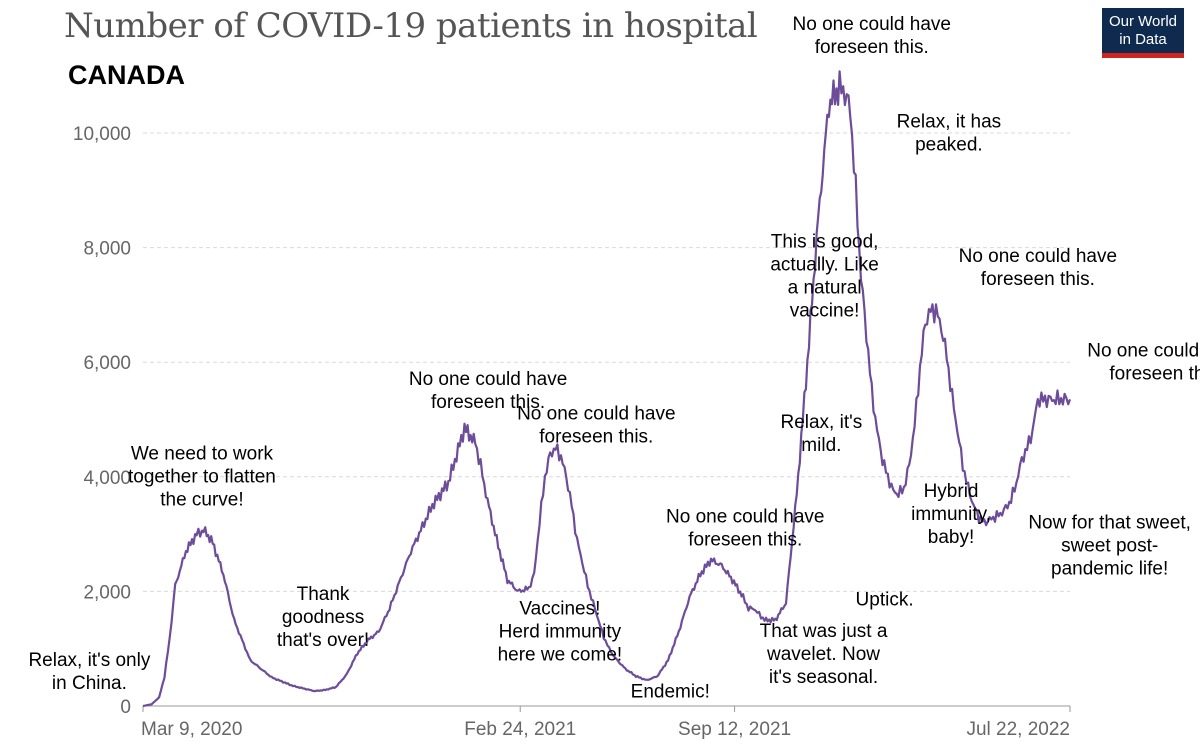 This screenshot has width=1200, height=753. What do you see at coordinates (202, 454) in the screenshot?
I see `annotation-line: We need to work` at bounding box center [202, 454].